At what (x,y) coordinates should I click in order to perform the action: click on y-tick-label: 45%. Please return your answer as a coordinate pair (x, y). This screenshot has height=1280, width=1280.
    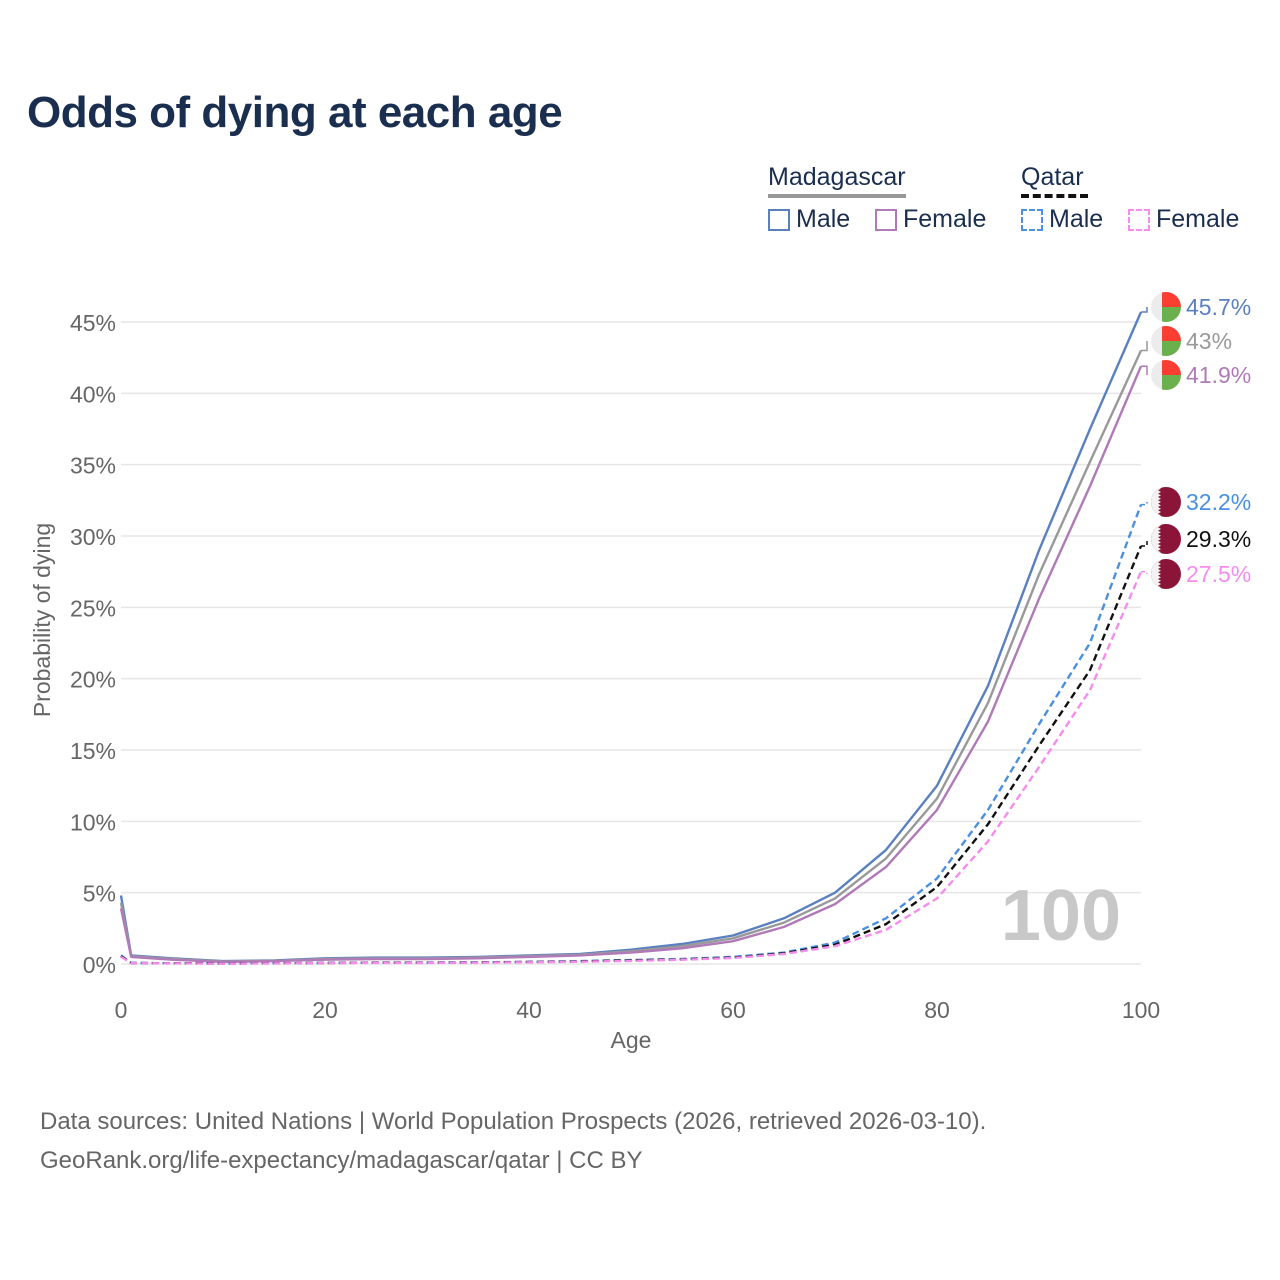
    Looking at the image, I should click on (93, 323).